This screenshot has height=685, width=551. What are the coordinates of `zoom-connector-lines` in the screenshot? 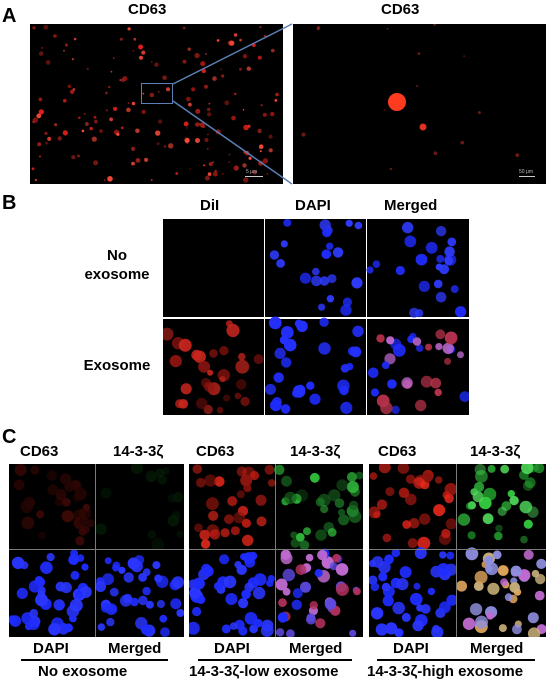 It's located at (232, 104).